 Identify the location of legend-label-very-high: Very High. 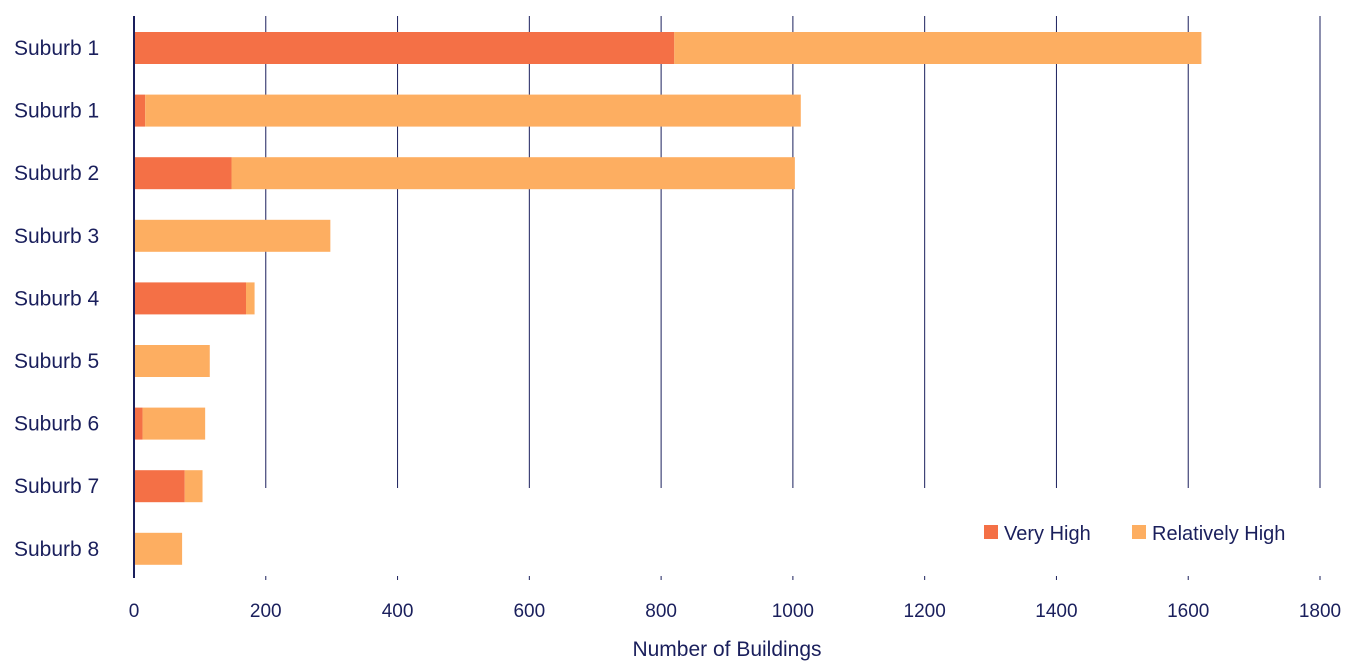
(1047, 534).